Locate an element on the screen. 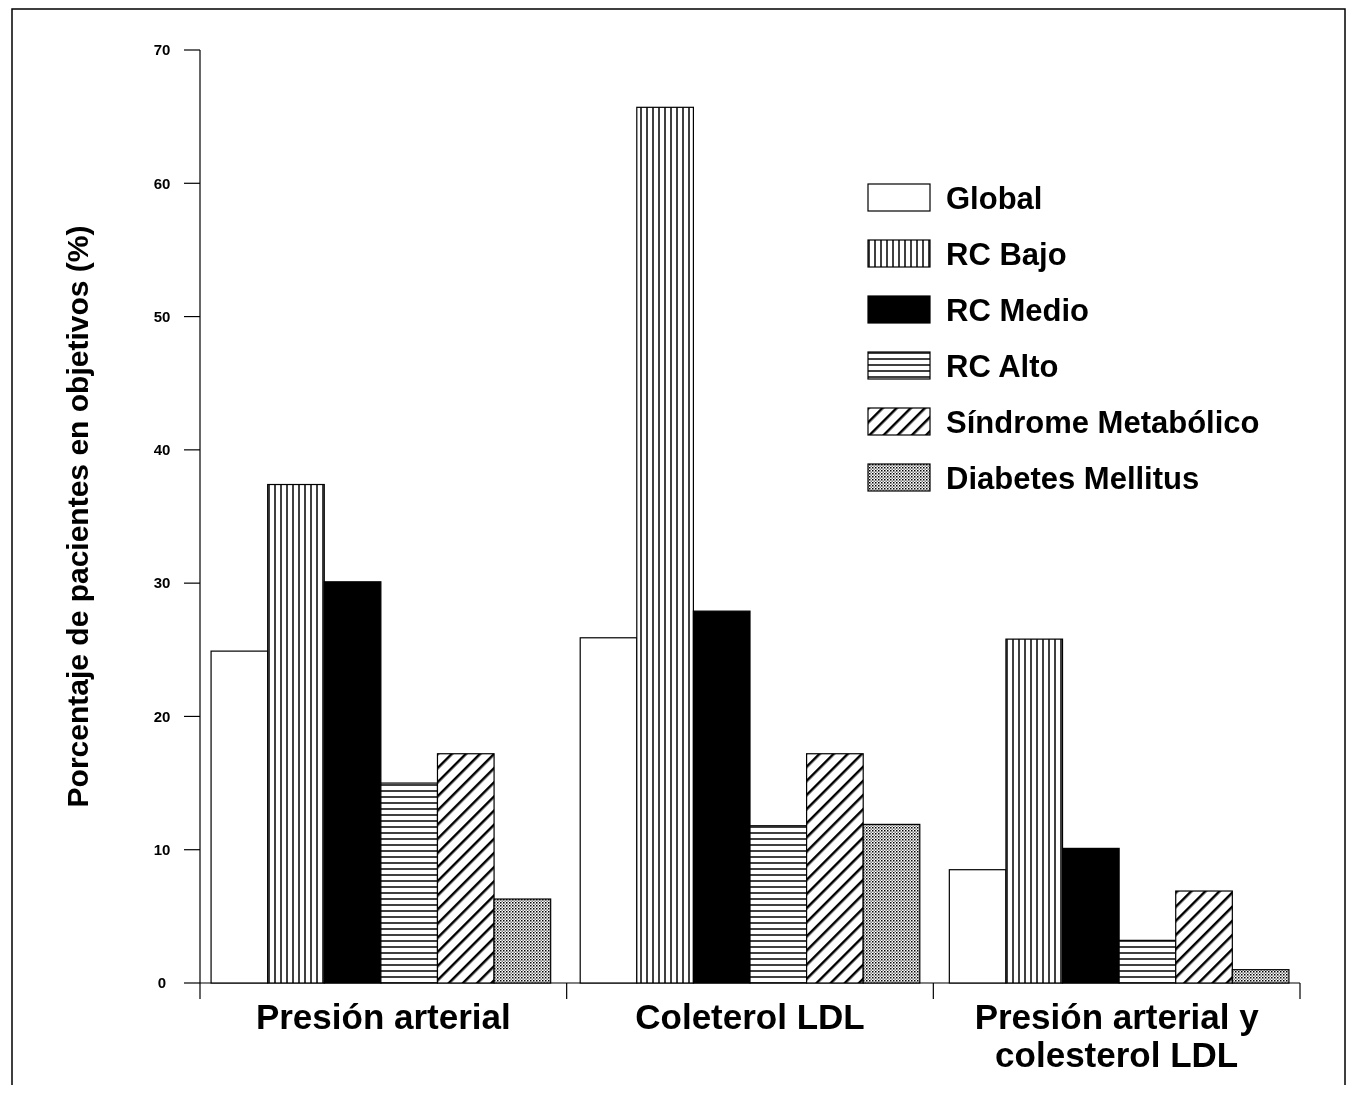 This screenshot has height=1093, width=1355. legend-label: Síndrome Metabólico is located at coordinates (1103, 422).